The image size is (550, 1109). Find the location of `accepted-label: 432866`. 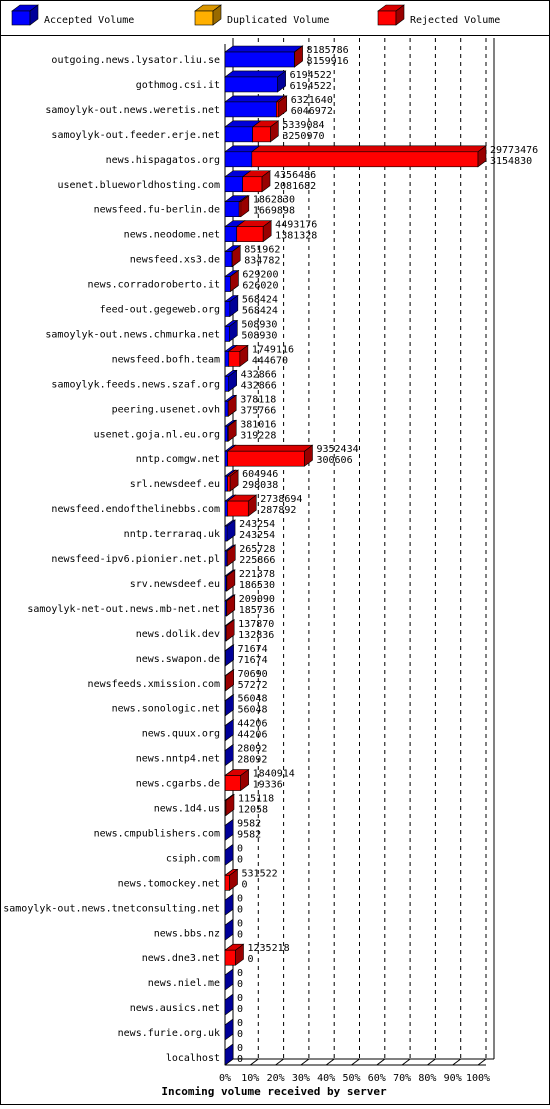

accepted-label: 432866 is located at coordinates (259, 385).